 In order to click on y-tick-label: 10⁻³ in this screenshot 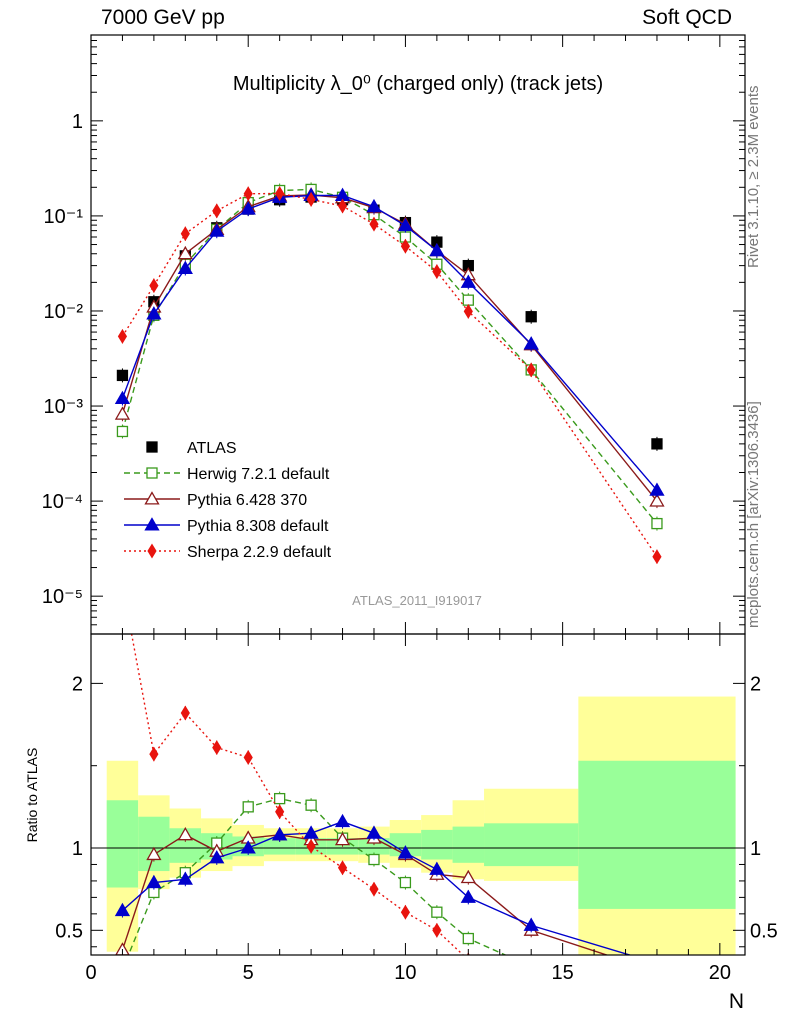, I will do `click(64, 407)`.